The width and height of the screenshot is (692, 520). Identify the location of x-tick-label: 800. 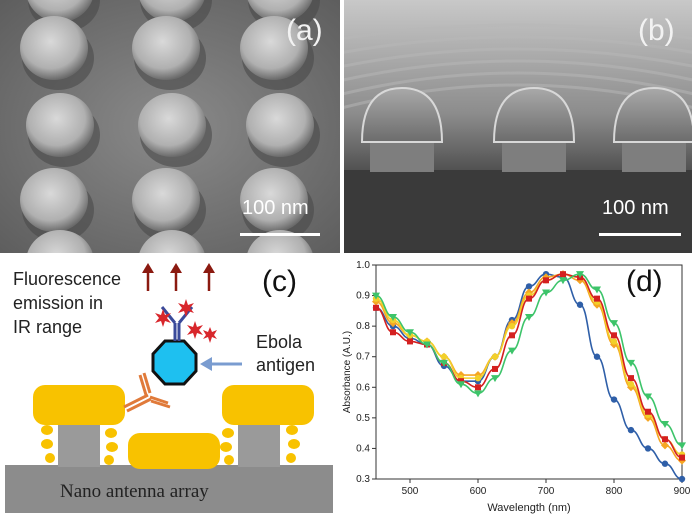
(614, 491).